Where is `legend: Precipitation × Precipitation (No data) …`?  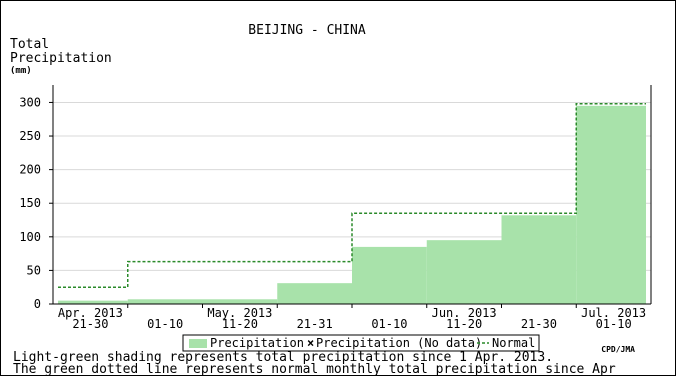 legend: Precipitation × Precipitation (No data) … is located at coordinates (361, 343).